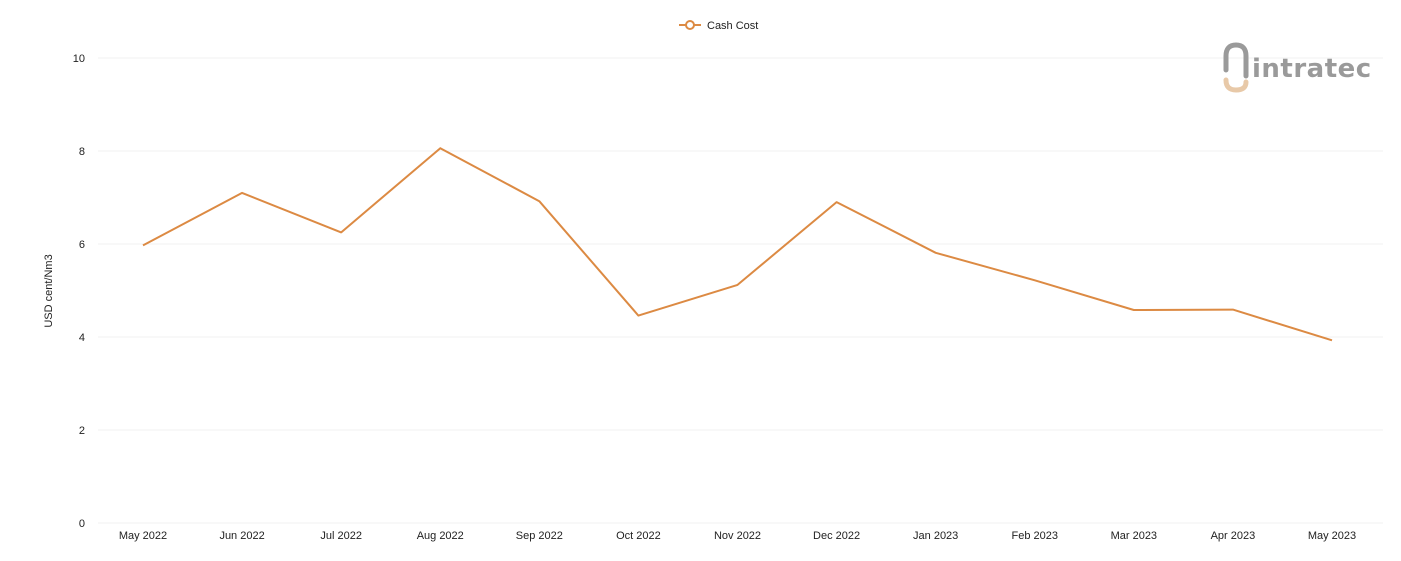 The width and height of the screenshot is (1401, 561). I want to click on x-tick-label: Mar 2023, so click(1134, 536).